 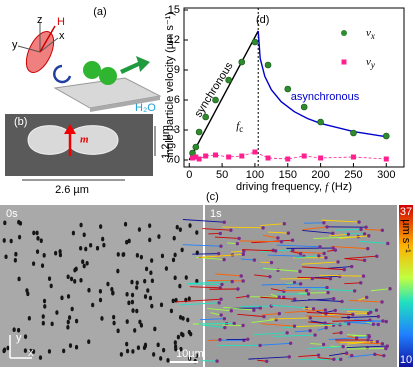 I want to click on x-tick-label: 150, so click(x=288, y=175).